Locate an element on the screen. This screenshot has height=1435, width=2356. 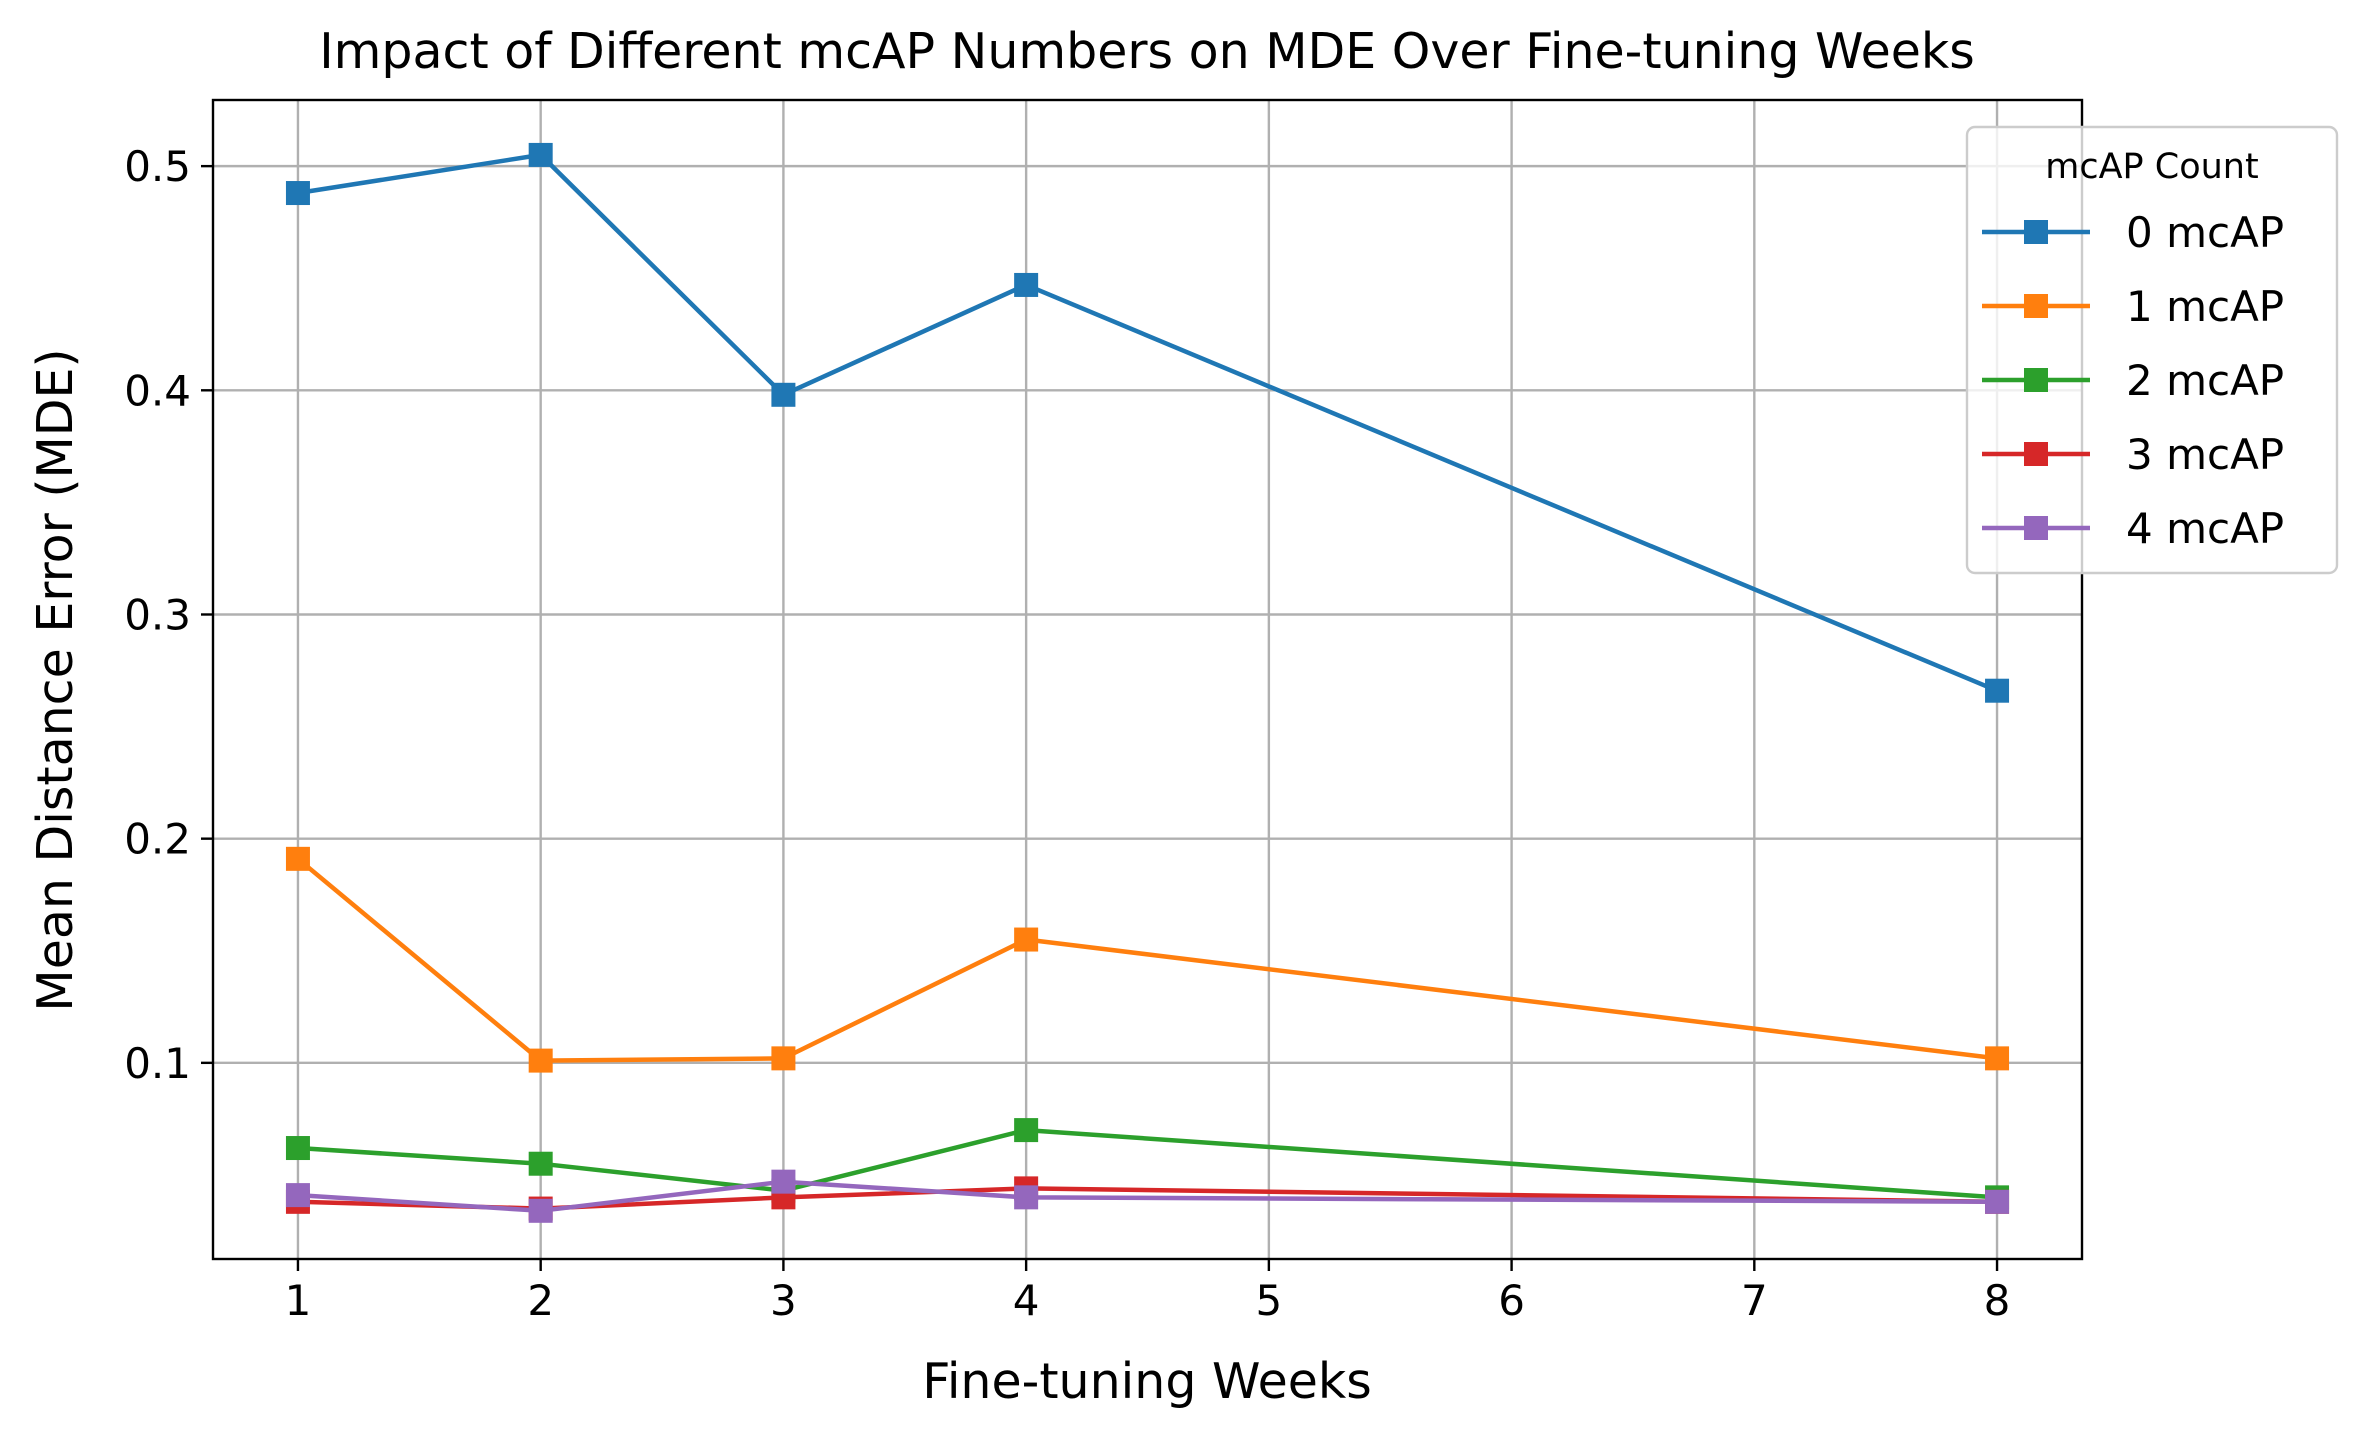
x-tick-label: 8 is located at coordinates (1997, 1300).